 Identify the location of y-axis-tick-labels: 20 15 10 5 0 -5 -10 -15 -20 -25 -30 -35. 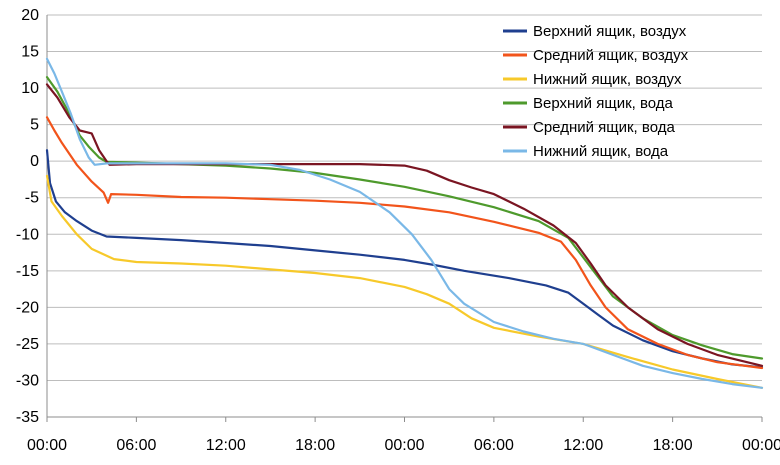
(27, 216).